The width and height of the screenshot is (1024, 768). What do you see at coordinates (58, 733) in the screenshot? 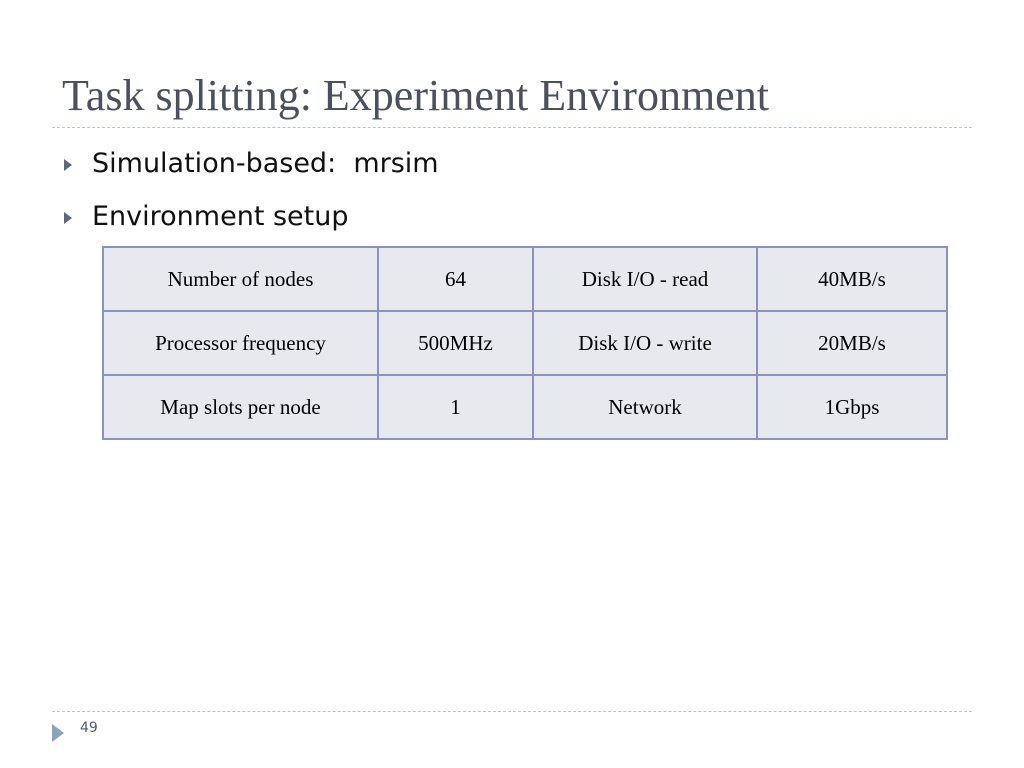
I see `footer-icon` at bounding box center [58, 733].